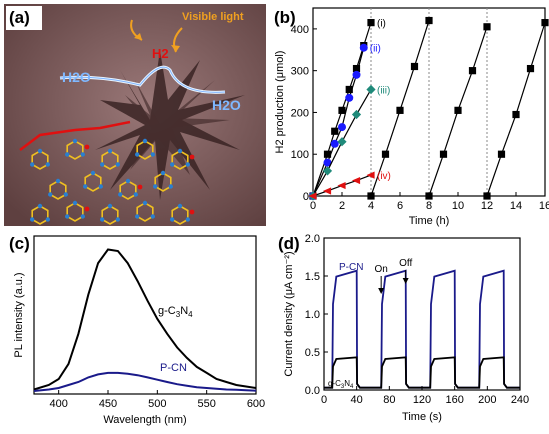 Image resolution: width=549 pixels, height=434 pixels. I want to click on y-axis-label: PL intensity (a.u.), so click(19, 314).